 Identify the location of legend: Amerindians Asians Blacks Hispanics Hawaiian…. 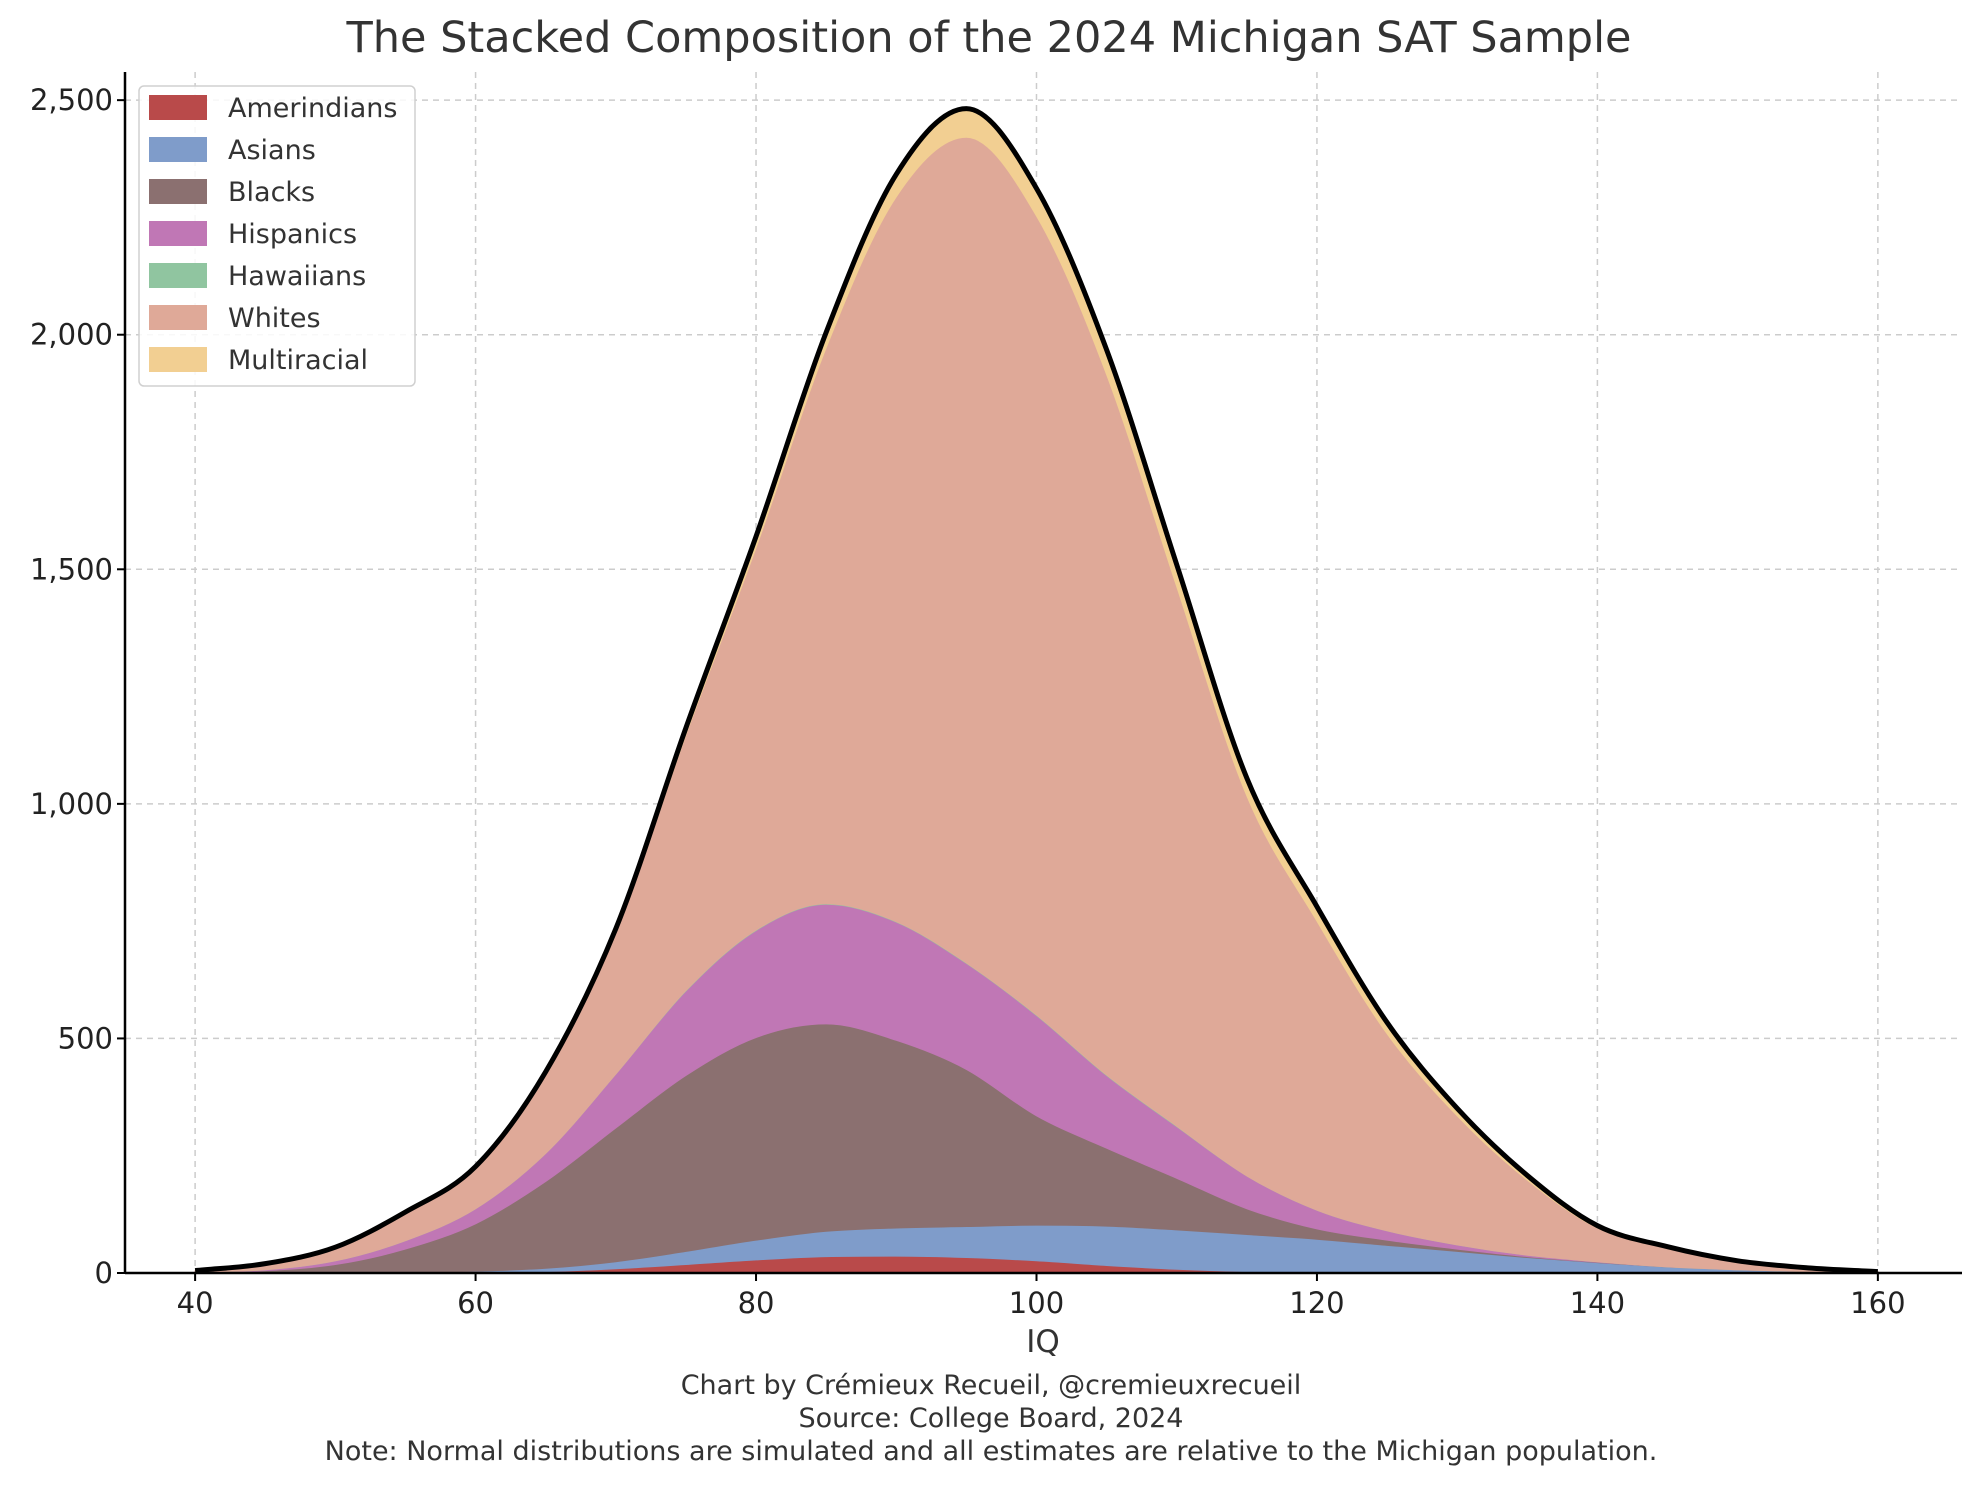
(277, 236).